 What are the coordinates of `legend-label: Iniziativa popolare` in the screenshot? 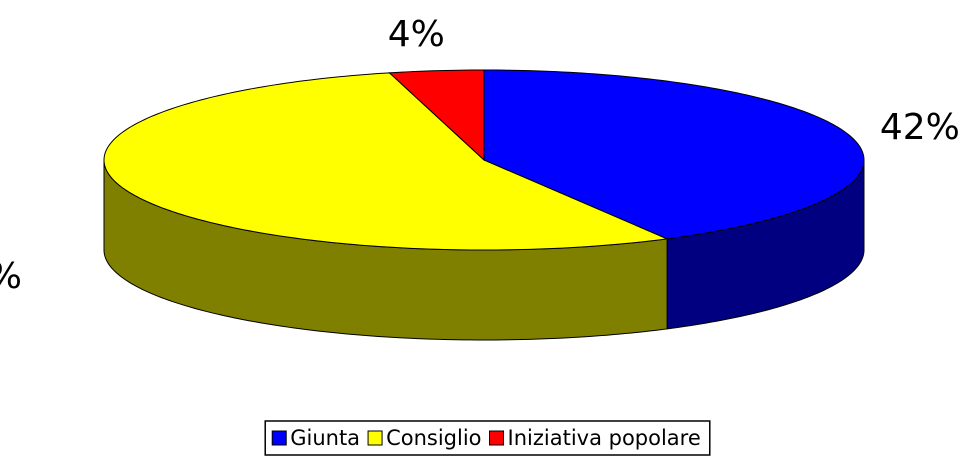 It's located at (604, 438).